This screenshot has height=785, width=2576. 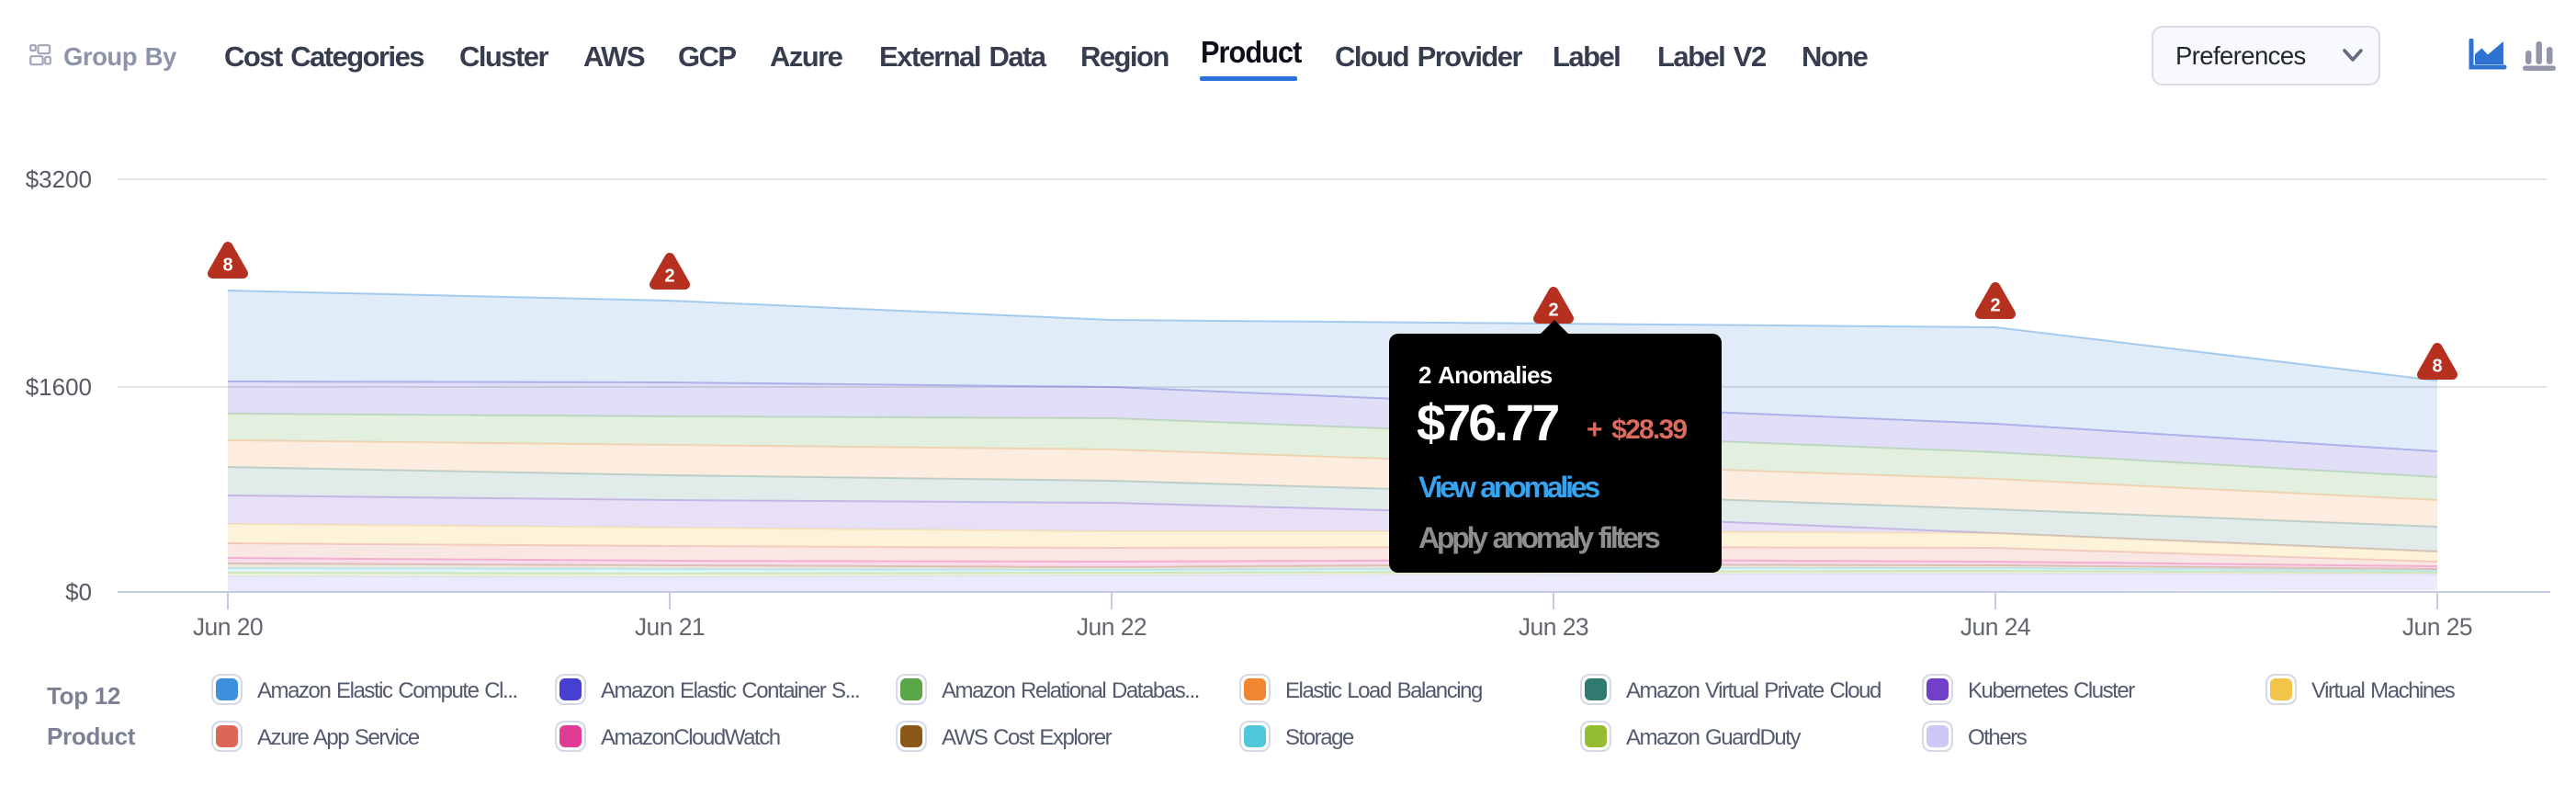 What do you see at coordinates (1487, 422) in the screenshot?
I see `svg-text: $76.77` at bounding box center [1487, 422].